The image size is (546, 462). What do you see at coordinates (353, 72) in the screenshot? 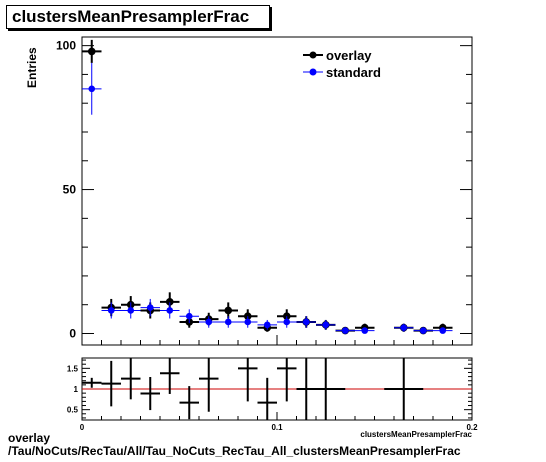
I see `legend-label-standard: standard` at bounding box center [353, 72].